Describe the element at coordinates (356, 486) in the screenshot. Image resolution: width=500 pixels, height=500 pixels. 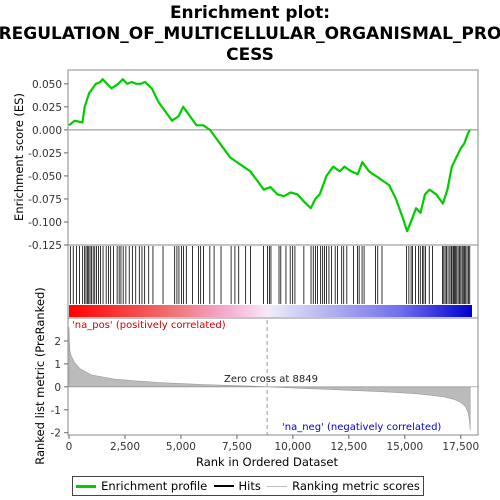
I see `legend-label-ranking-metric: Ranking metric scores` at that location.